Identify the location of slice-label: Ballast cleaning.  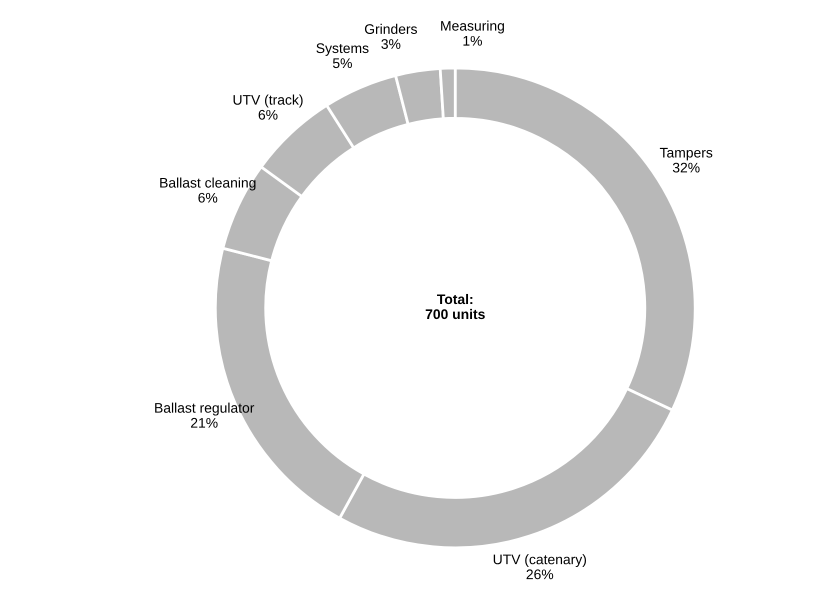
(208, 183).